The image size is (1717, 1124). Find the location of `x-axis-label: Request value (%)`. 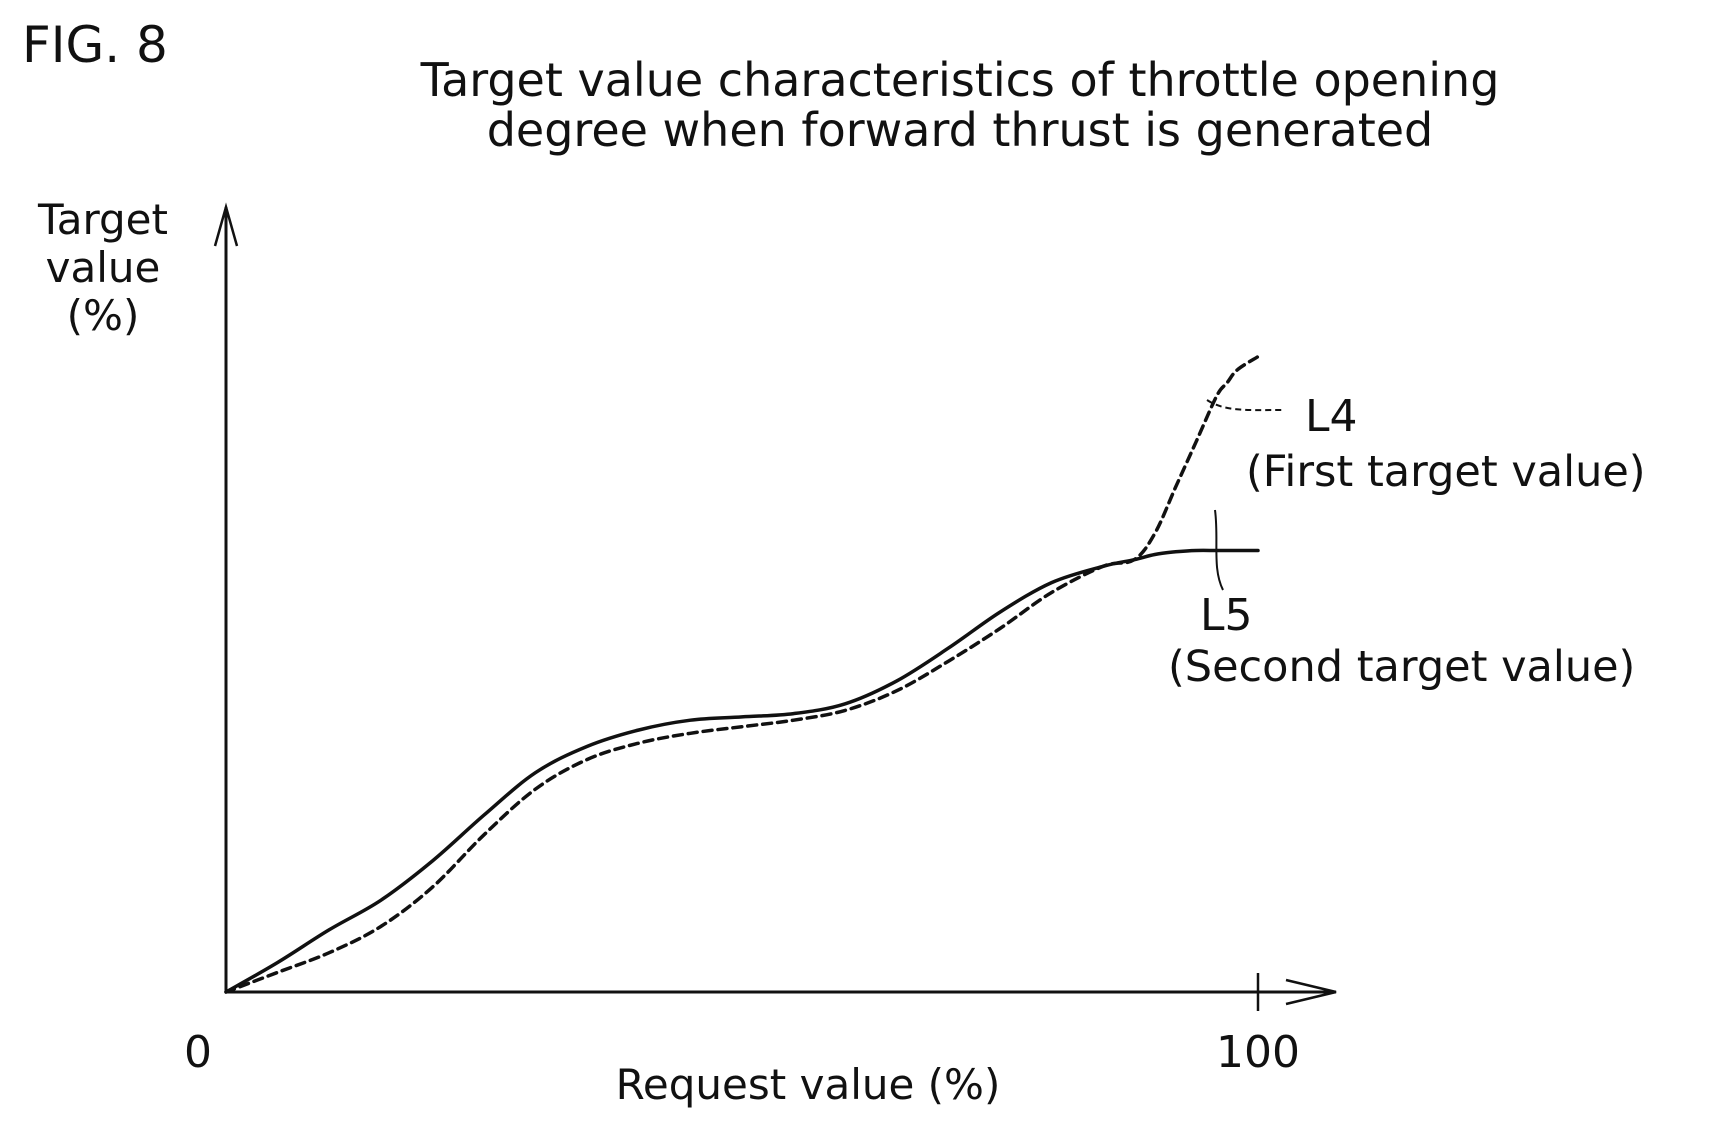

x-axis-label: Request value (%) is located at coordinates (808, 1084).